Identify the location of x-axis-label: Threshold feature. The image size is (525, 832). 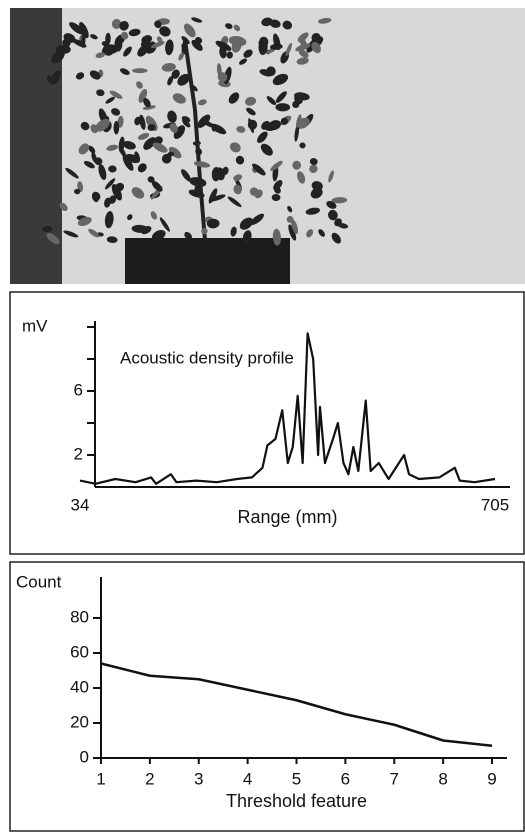
(296, 801).